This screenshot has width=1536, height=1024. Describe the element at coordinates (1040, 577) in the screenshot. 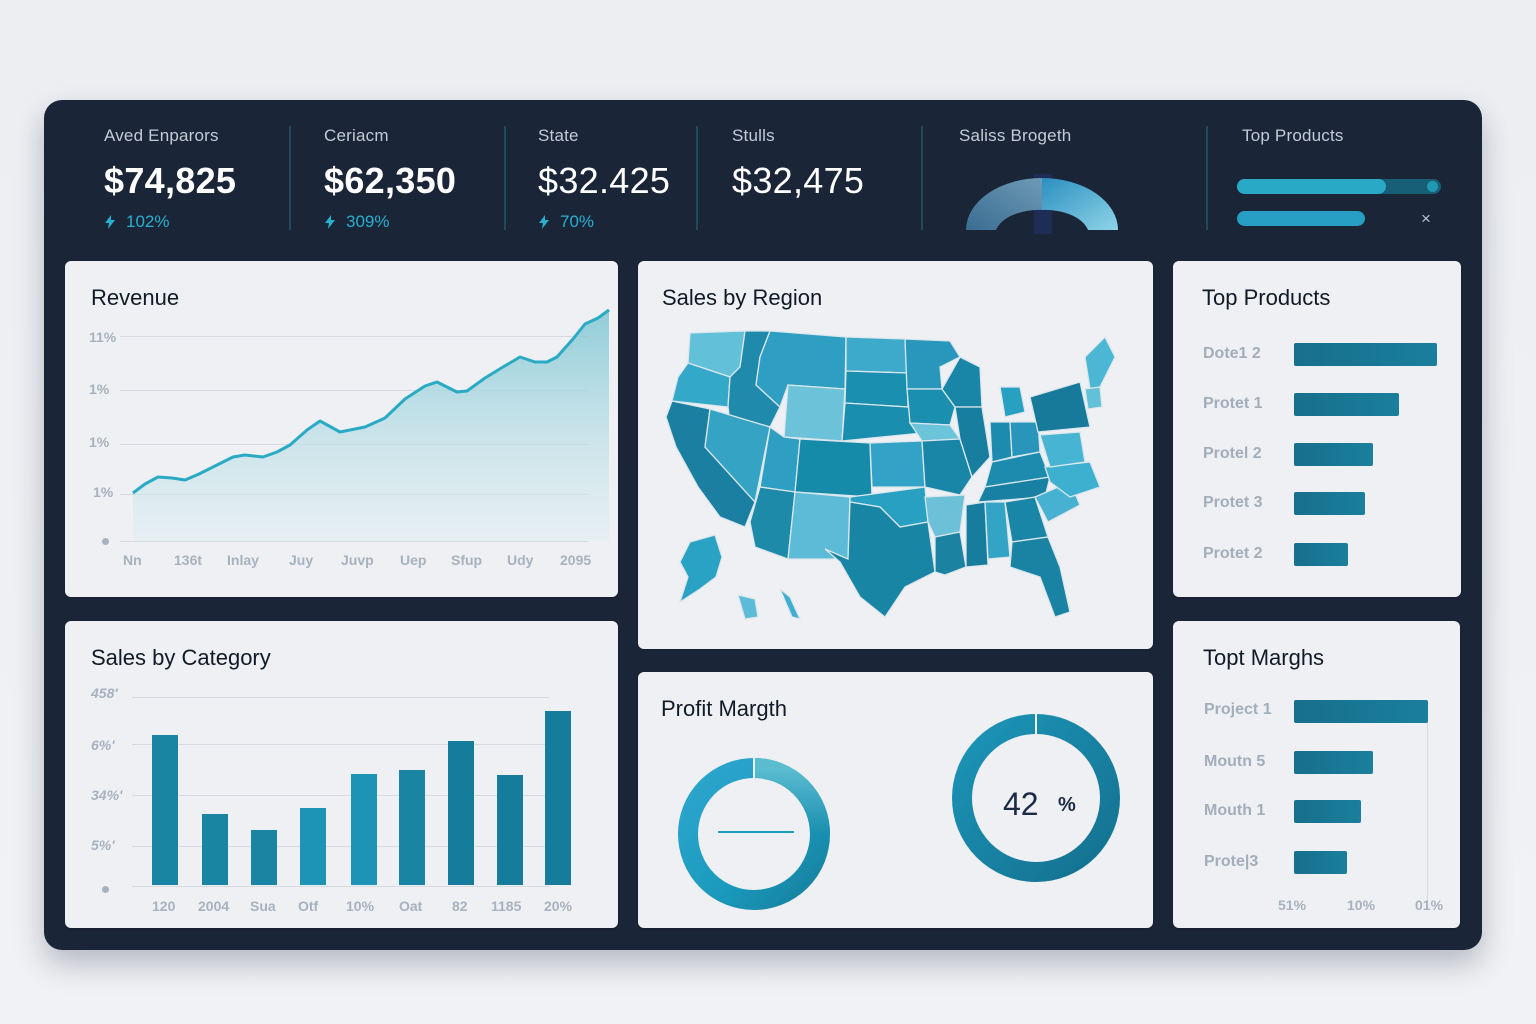

I see `state-fl` at that location.